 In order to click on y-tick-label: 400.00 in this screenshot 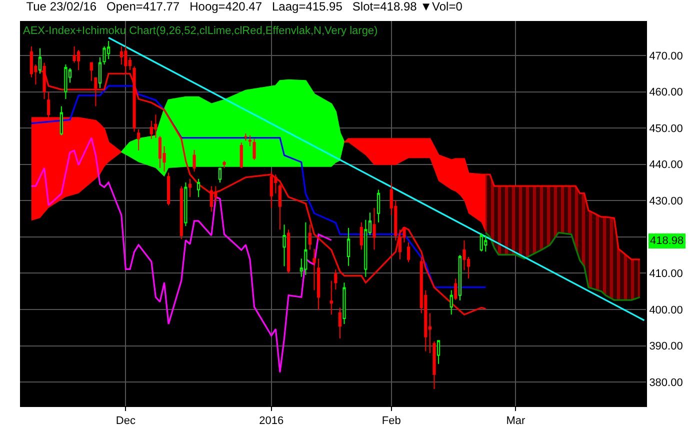, I will do `click(666, 310)`.